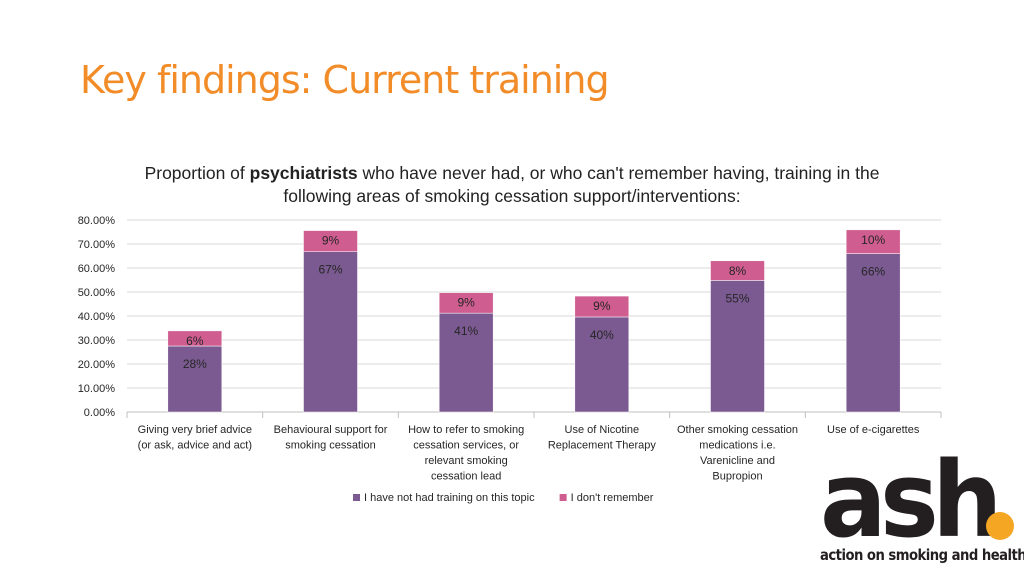 This screenshot has width=1024, height=576. What do you see at coordinates (97, 317) in the screenshot?
I see `y-tick-label: 40.00%` at bounding box center [97, 317].